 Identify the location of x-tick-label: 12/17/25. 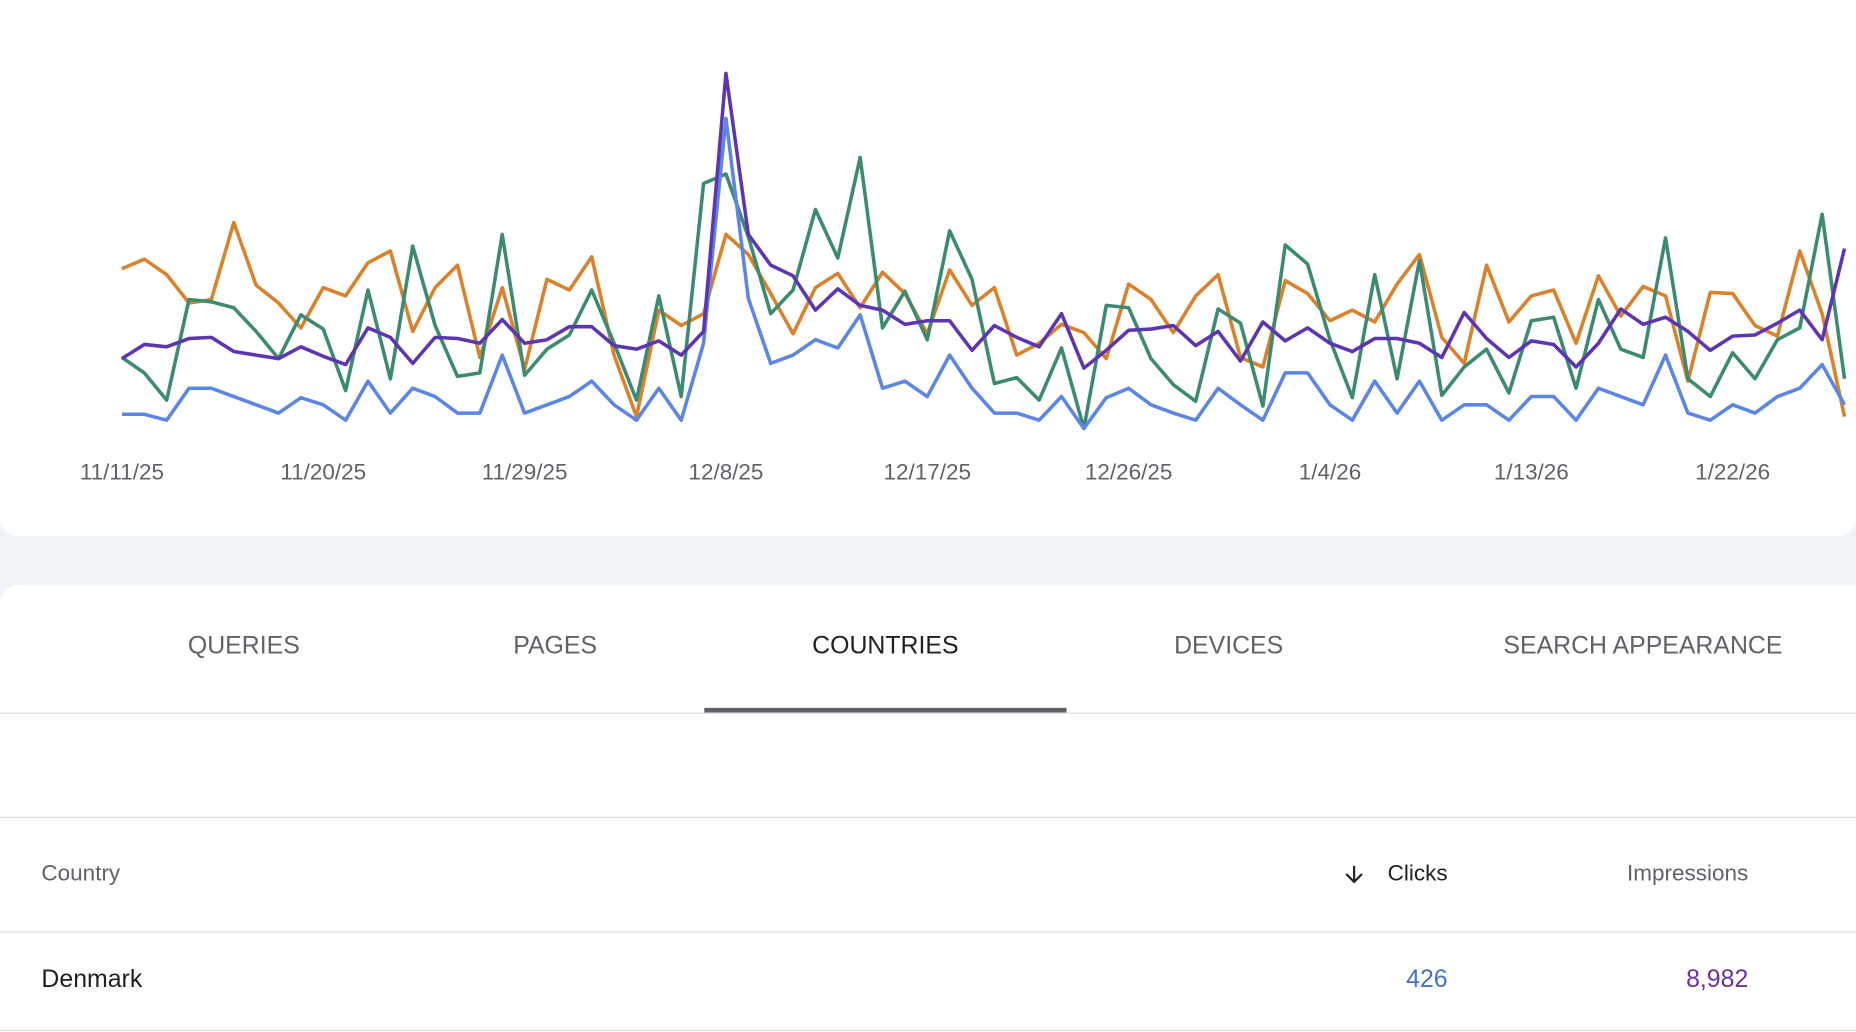
(927, 471).